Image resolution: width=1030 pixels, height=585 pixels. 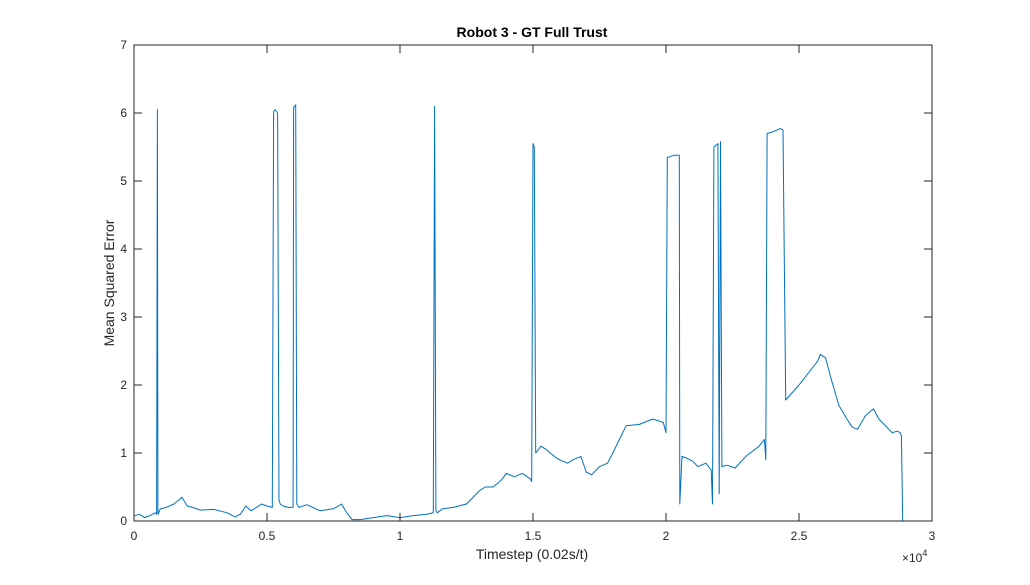 I want to click on x-tick-label: 2.5, so click(x=799, y=536).